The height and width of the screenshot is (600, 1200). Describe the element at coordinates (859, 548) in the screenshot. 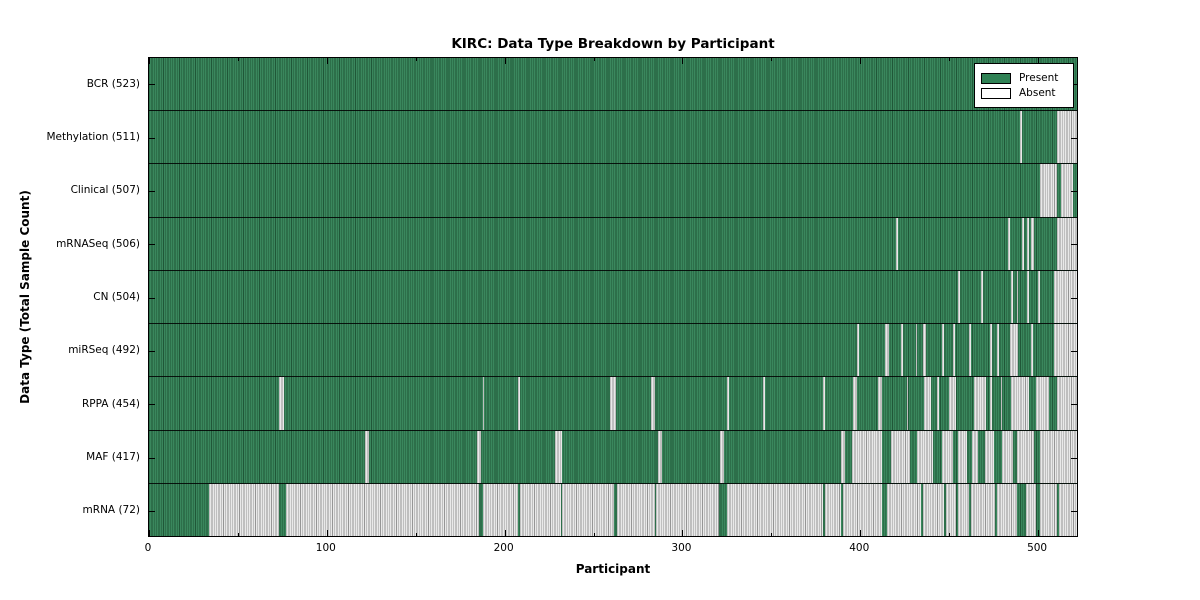

I see `x-tick-label: 400` at that location.